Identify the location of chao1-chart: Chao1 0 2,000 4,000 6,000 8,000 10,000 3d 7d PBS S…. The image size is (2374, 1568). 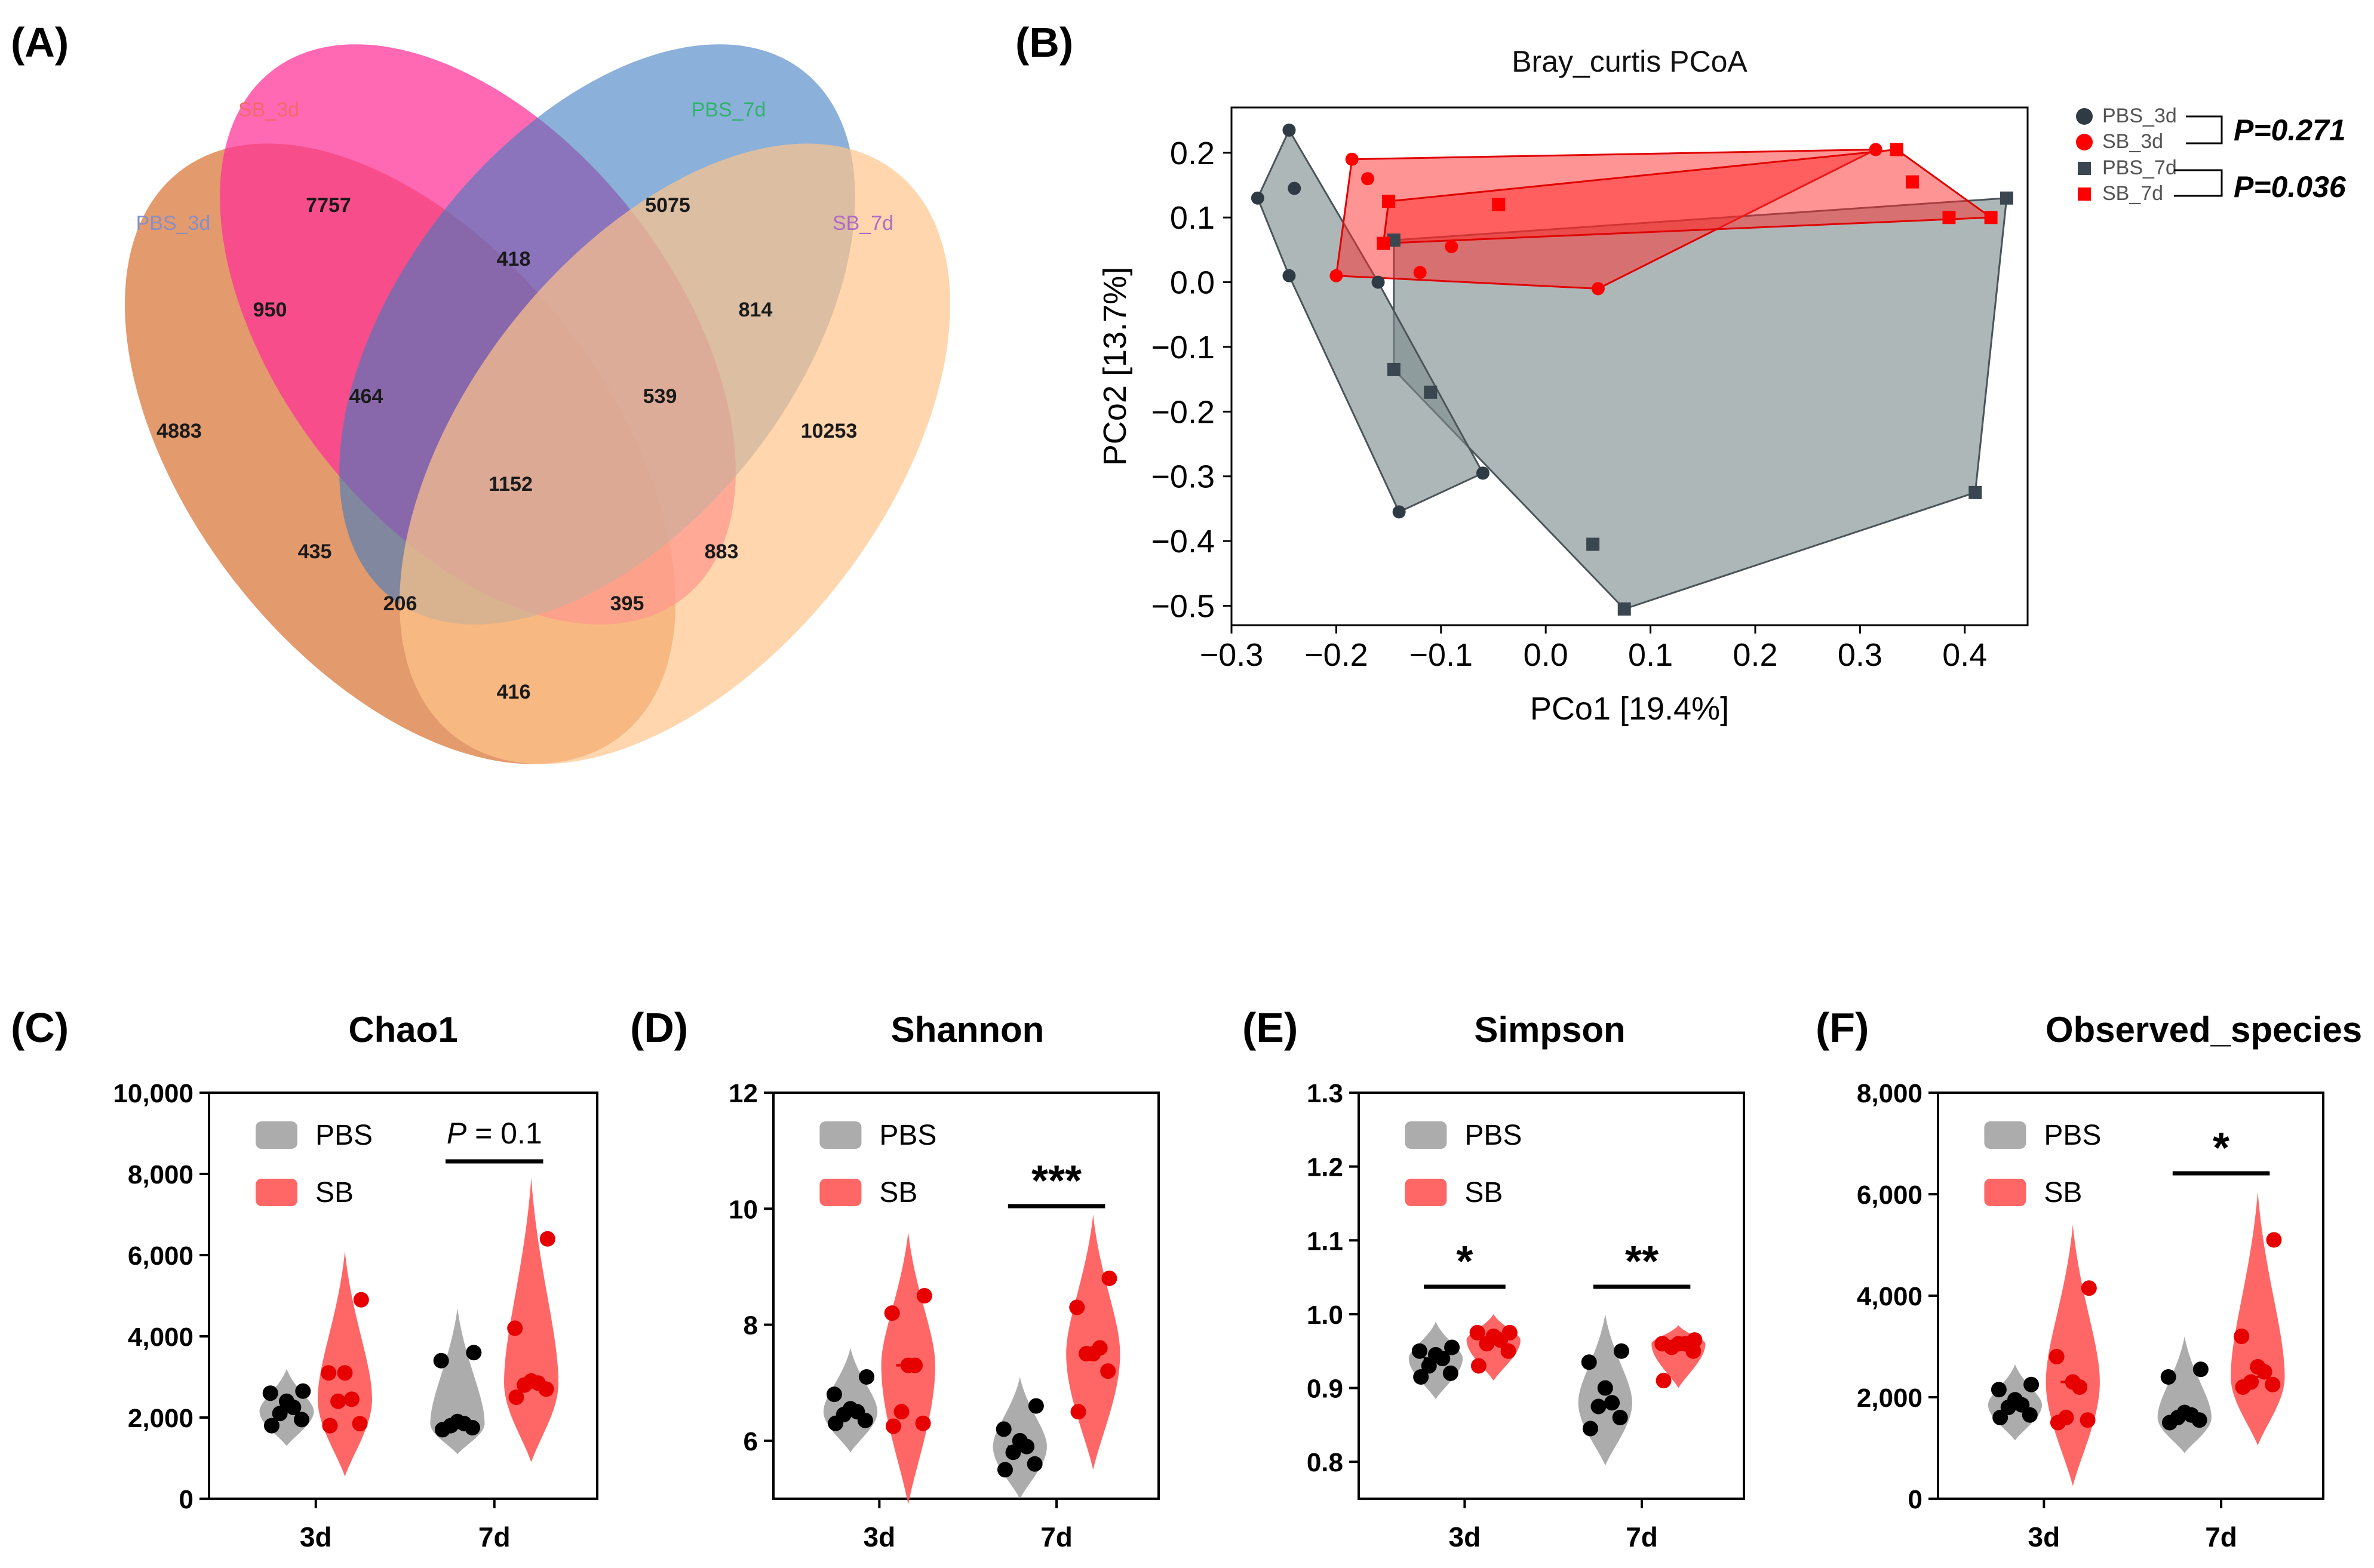
(355, 1281).